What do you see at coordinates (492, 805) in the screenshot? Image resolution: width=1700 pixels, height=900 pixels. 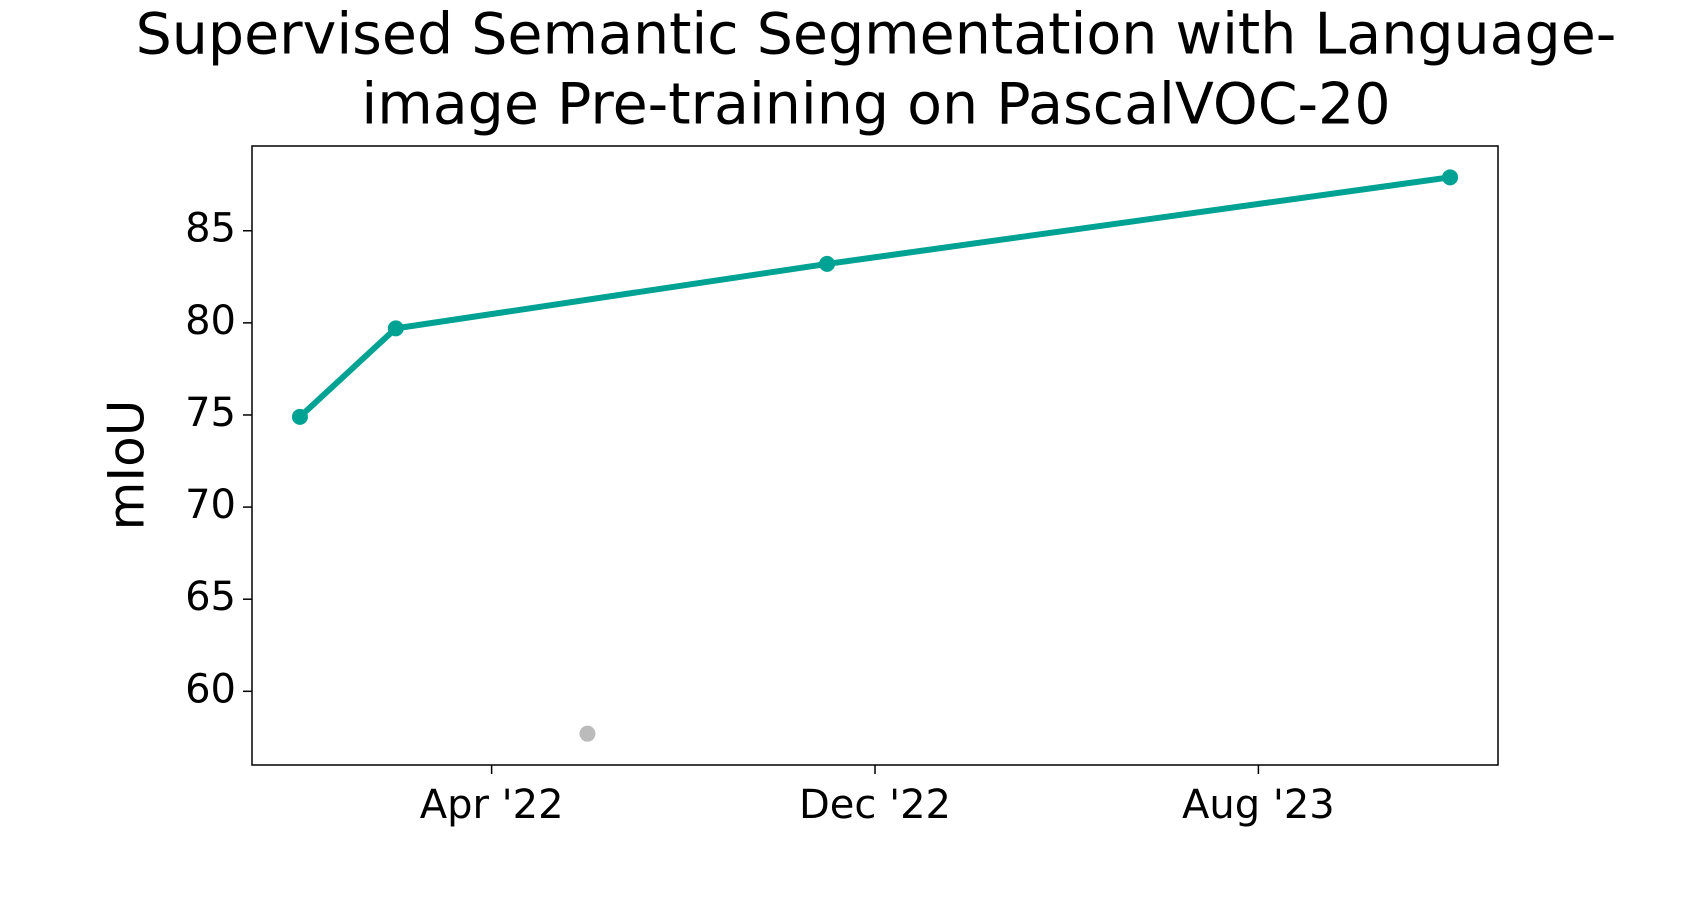 I see `x-tick-label: Apr '22` at bounding box center [492, 805].